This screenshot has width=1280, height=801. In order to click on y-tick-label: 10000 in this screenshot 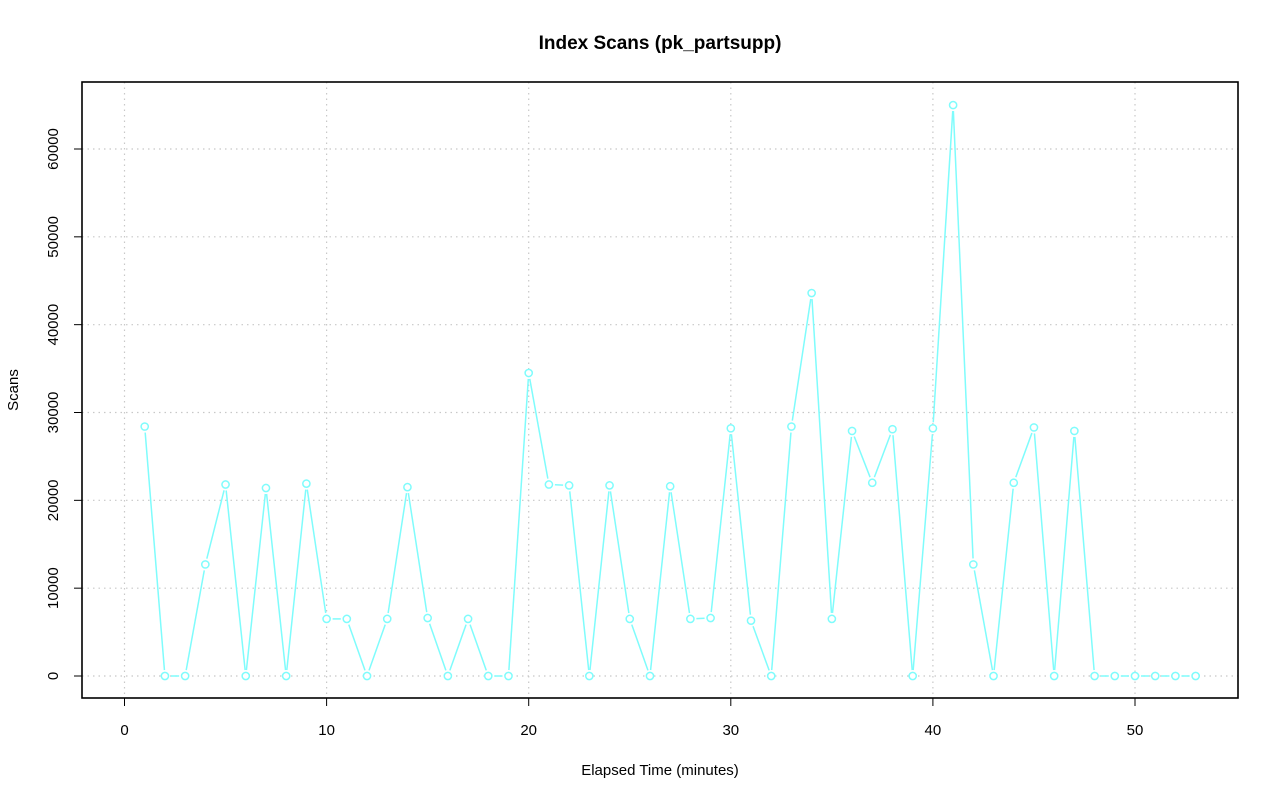, I will do `click(53, 588)`.